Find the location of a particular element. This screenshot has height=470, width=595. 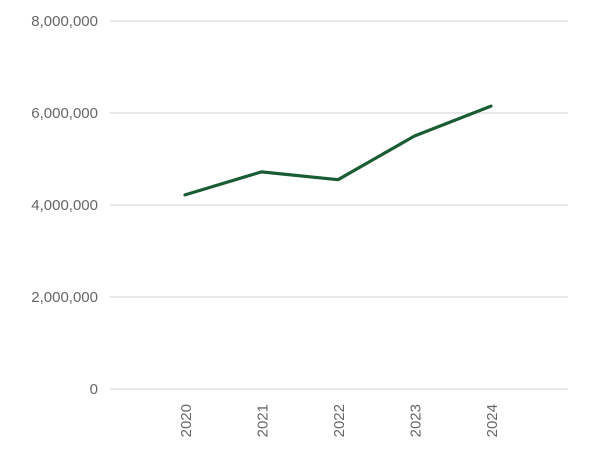

y-tick-label: 2,000,000 is located at coordinates (64, 297).